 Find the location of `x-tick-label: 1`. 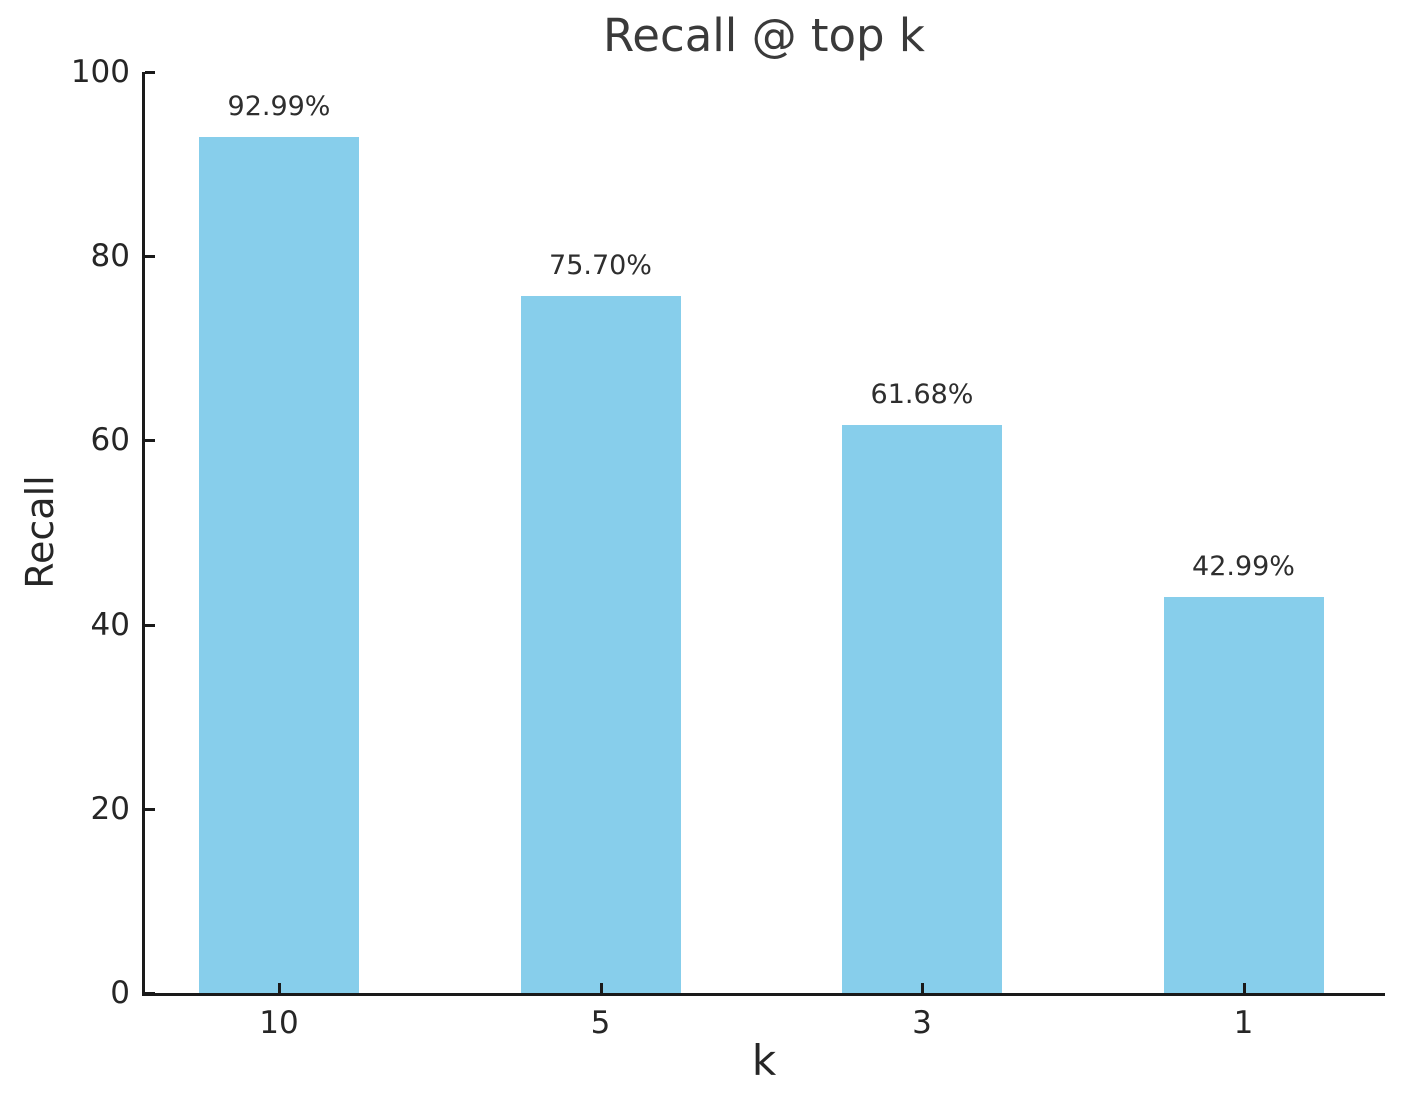

x-tick-label: 1 is located at coordinates (1243, 1023).